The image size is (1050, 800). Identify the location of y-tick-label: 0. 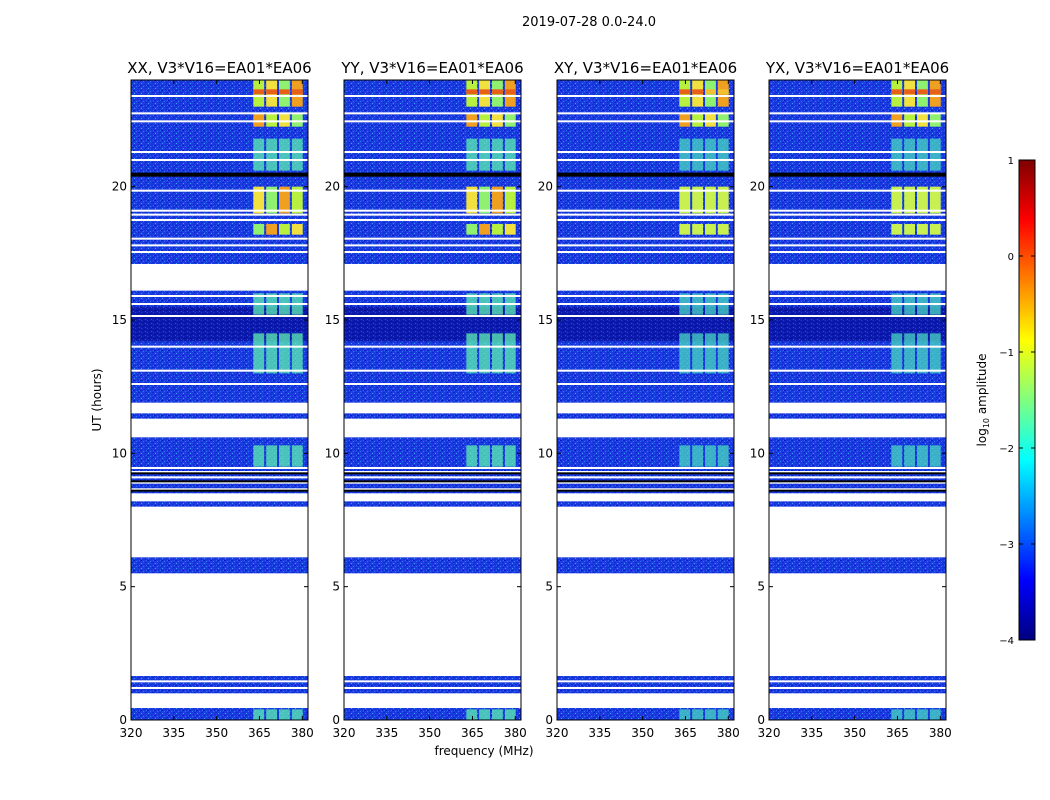
(336, 720).